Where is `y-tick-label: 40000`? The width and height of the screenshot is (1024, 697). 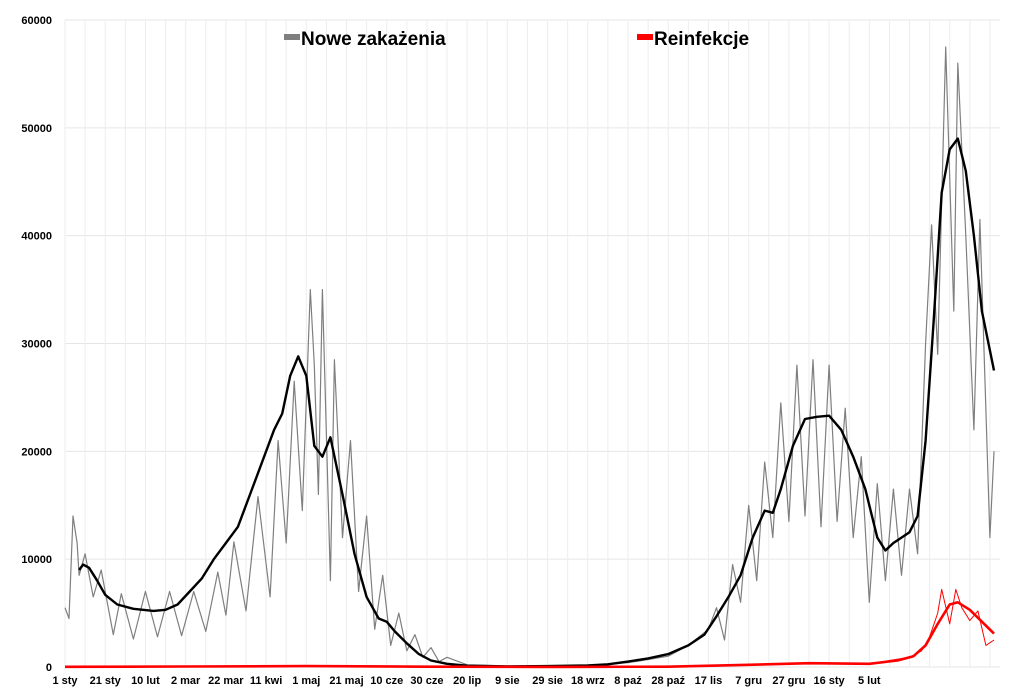 y-tick-label: 40000 is located at coordinates (36, 237).